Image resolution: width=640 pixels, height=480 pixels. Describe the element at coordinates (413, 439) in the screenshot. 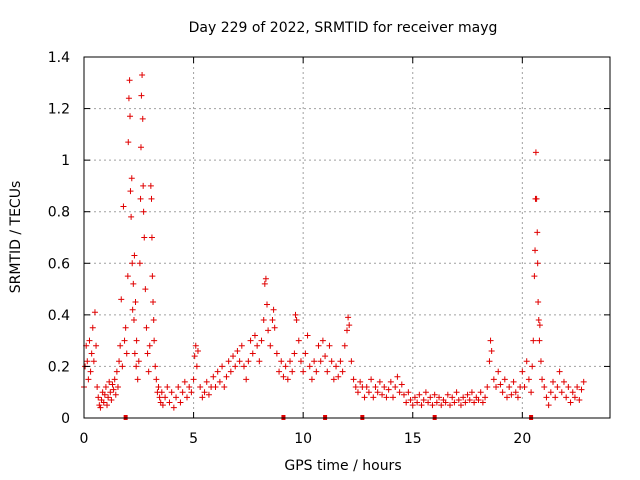

I see `x-tick-label: 15` at that location.